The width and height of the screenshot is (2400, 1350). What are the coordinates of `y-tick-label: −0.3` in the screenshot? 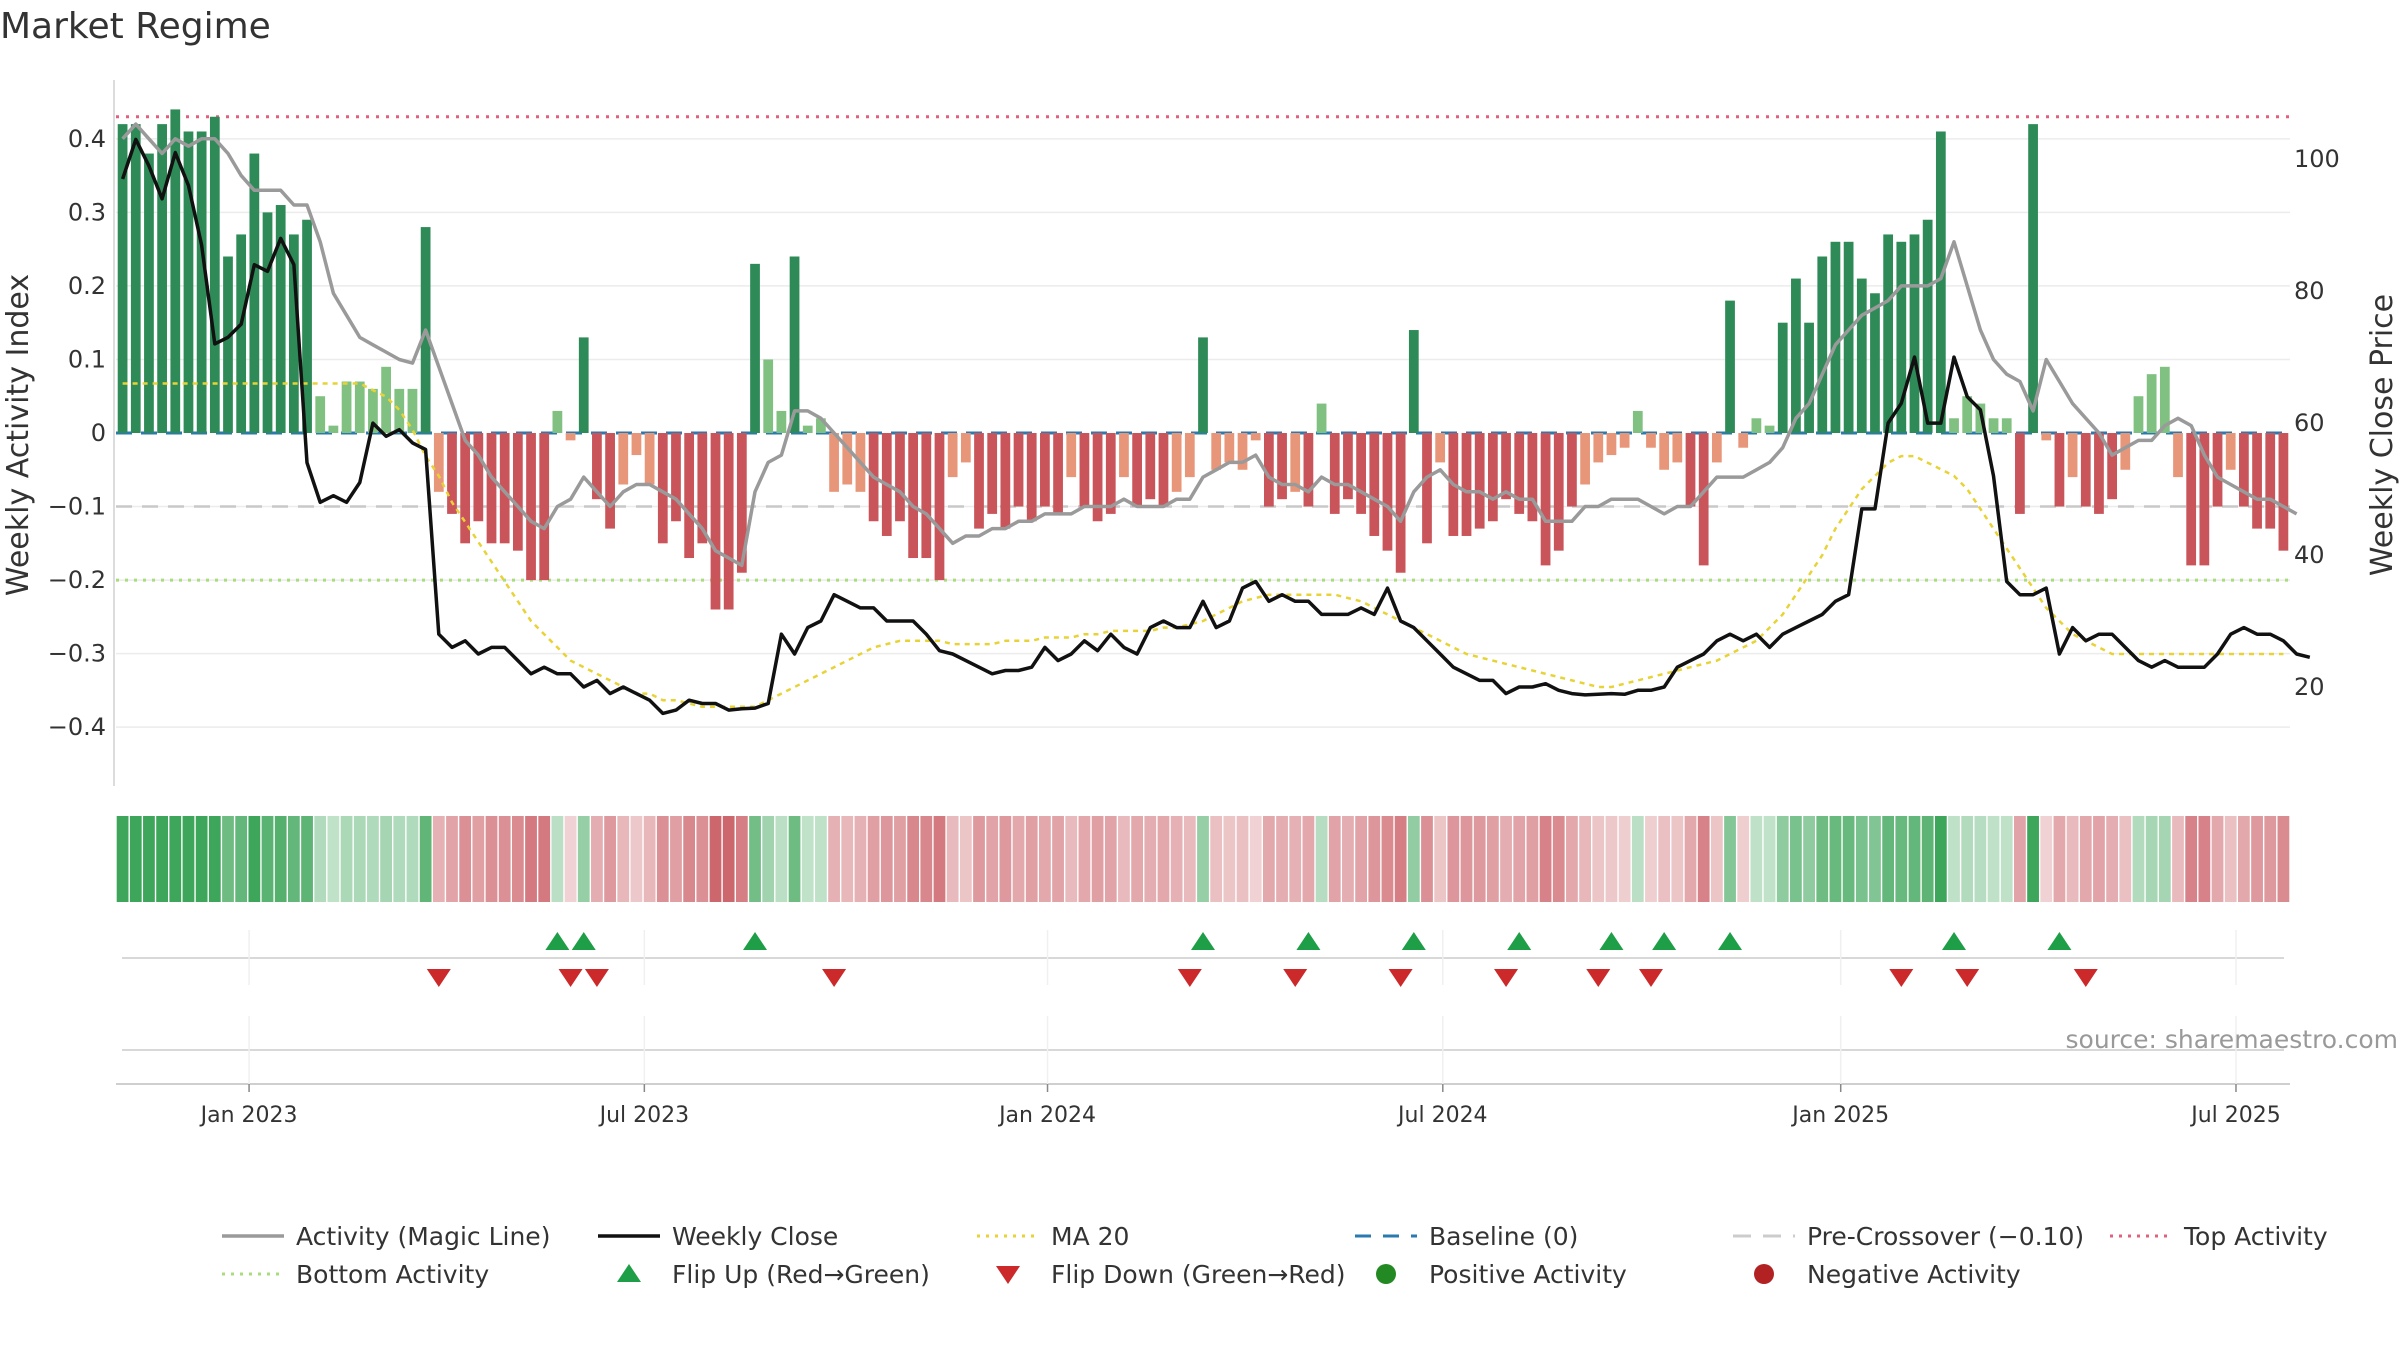 It's located at (77, 654).